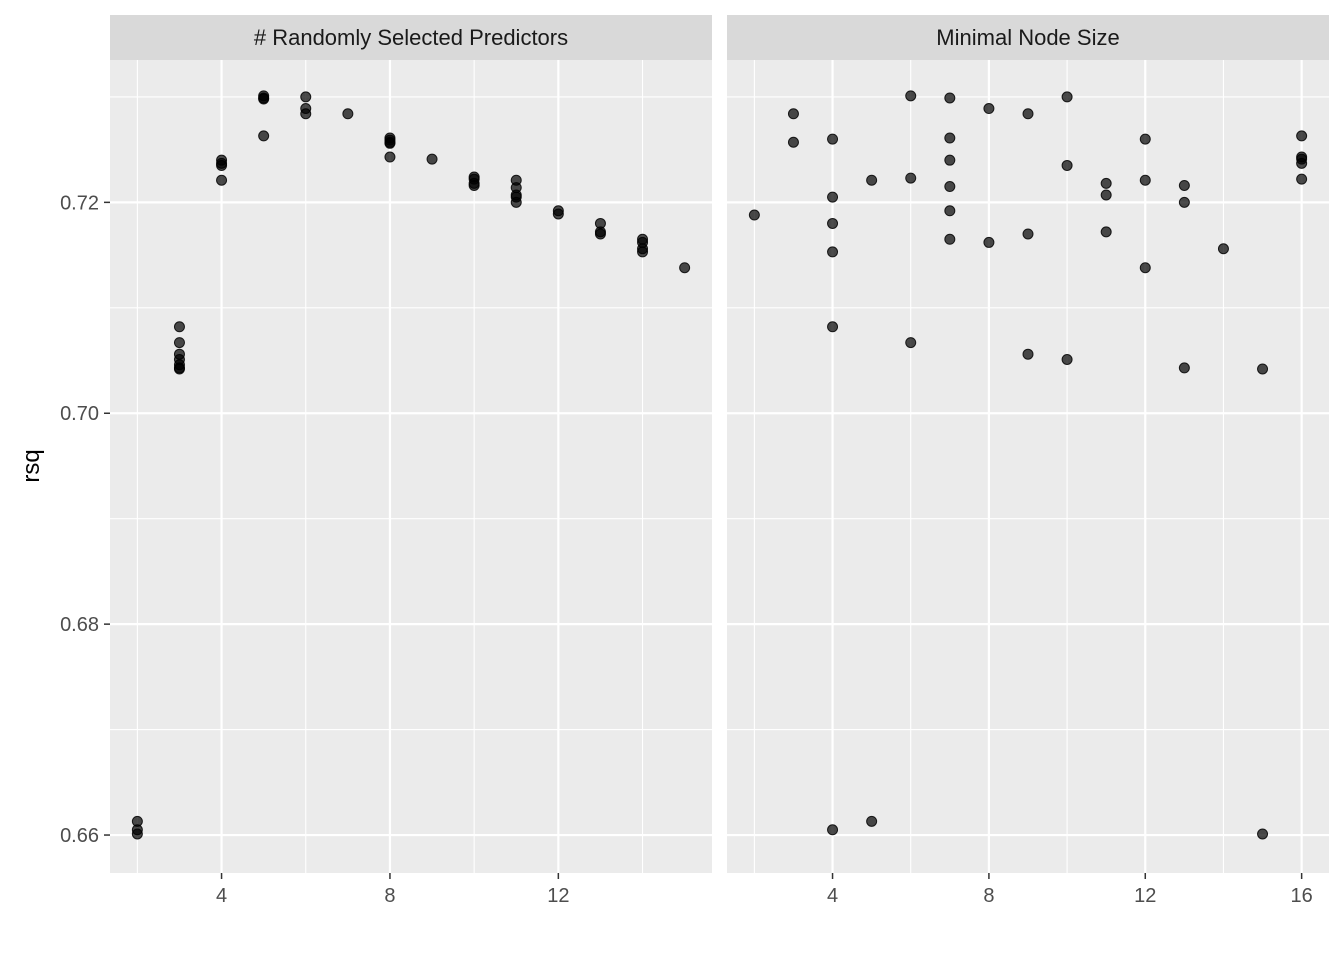 This screenshot has width=1344, height=965. Describe the element at coordinates (31, 465) in the screenshot. I see `y-axis-title: rsq` at that location.